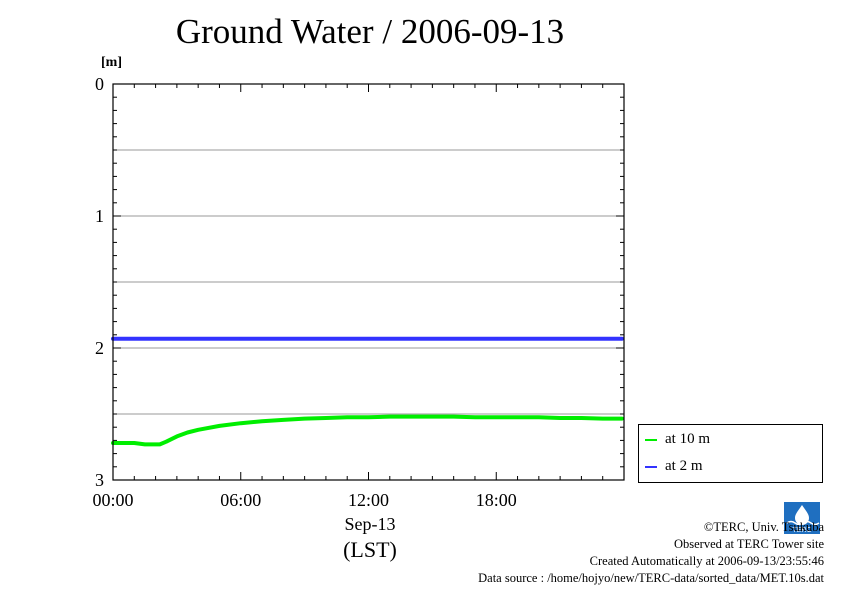 The image size is (842, 595). Describe the element at coordinates (368, 500) in the screenshot. I see `x-tick-label: 12:00` at that location.